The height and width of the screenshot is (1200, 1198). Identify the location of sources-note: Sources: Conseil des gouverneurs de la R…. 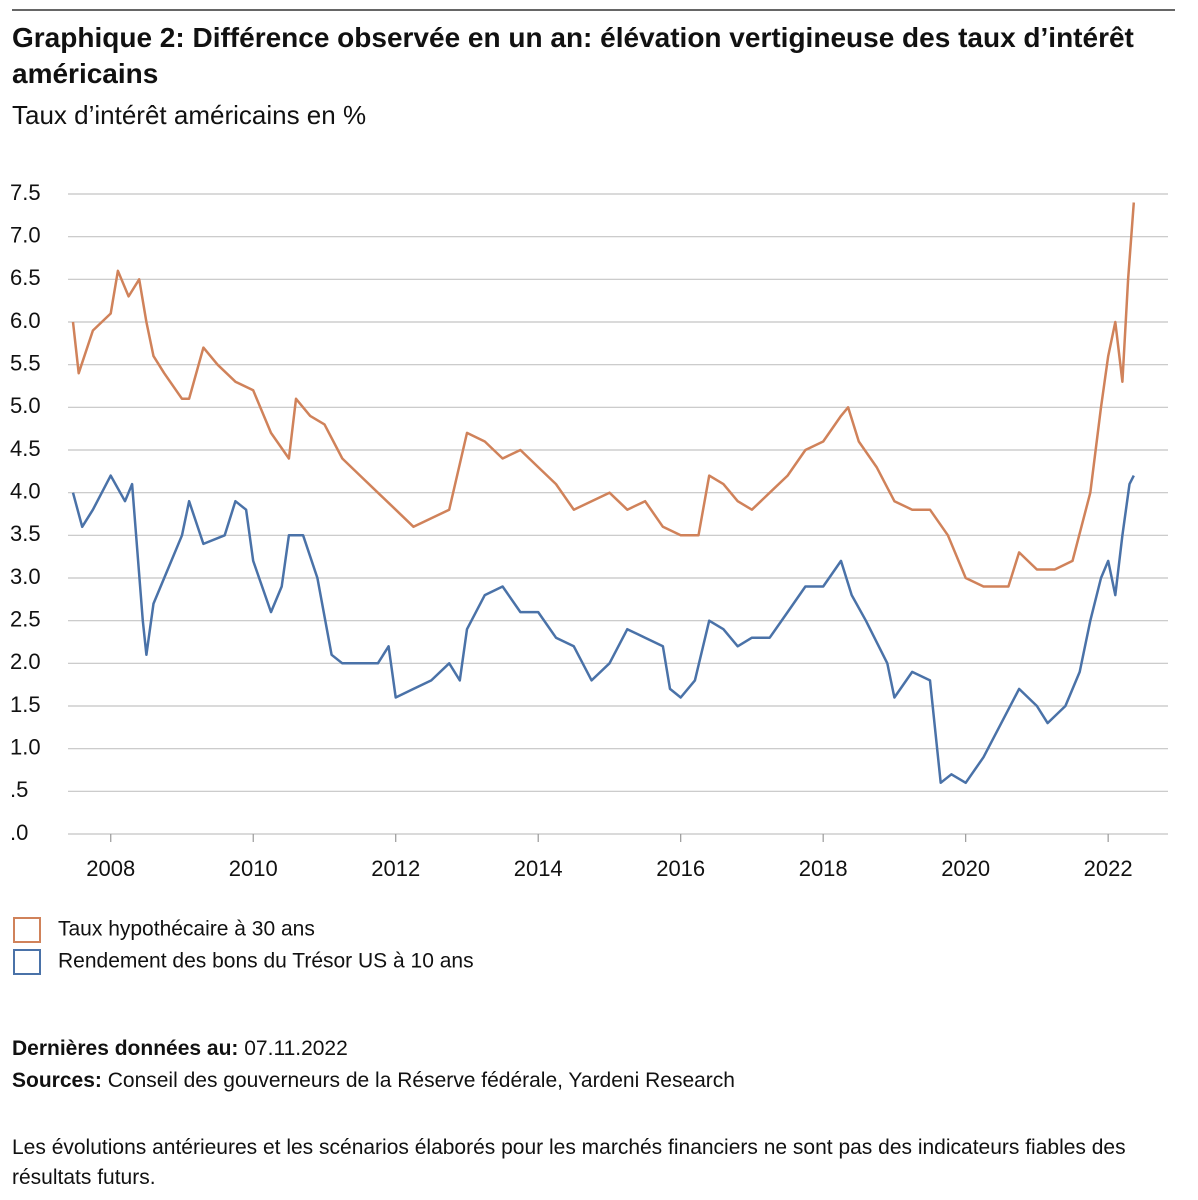
(373, 1081).